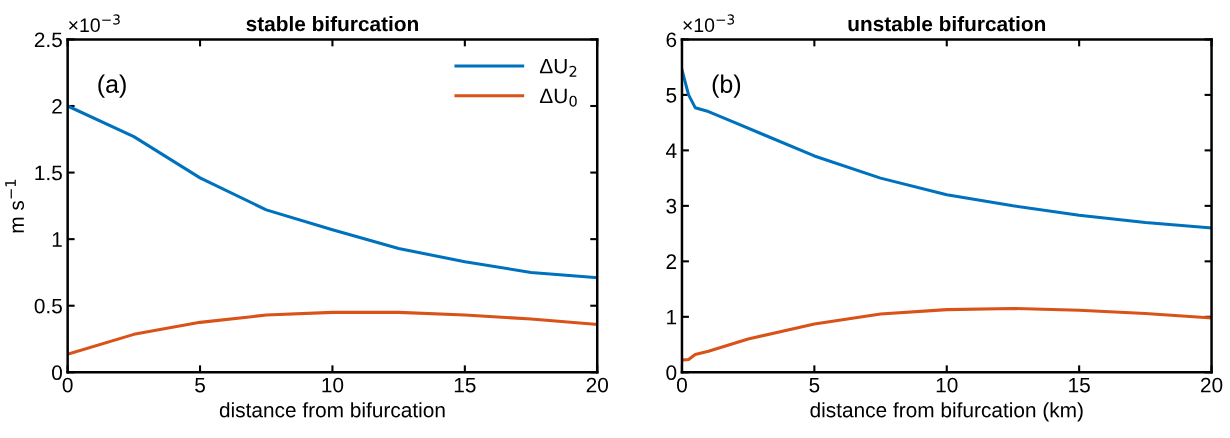 This screenshot has width=1230, height=438. I want to click on x-axis-title: distance from bifurcation (km), so click(946, 412).